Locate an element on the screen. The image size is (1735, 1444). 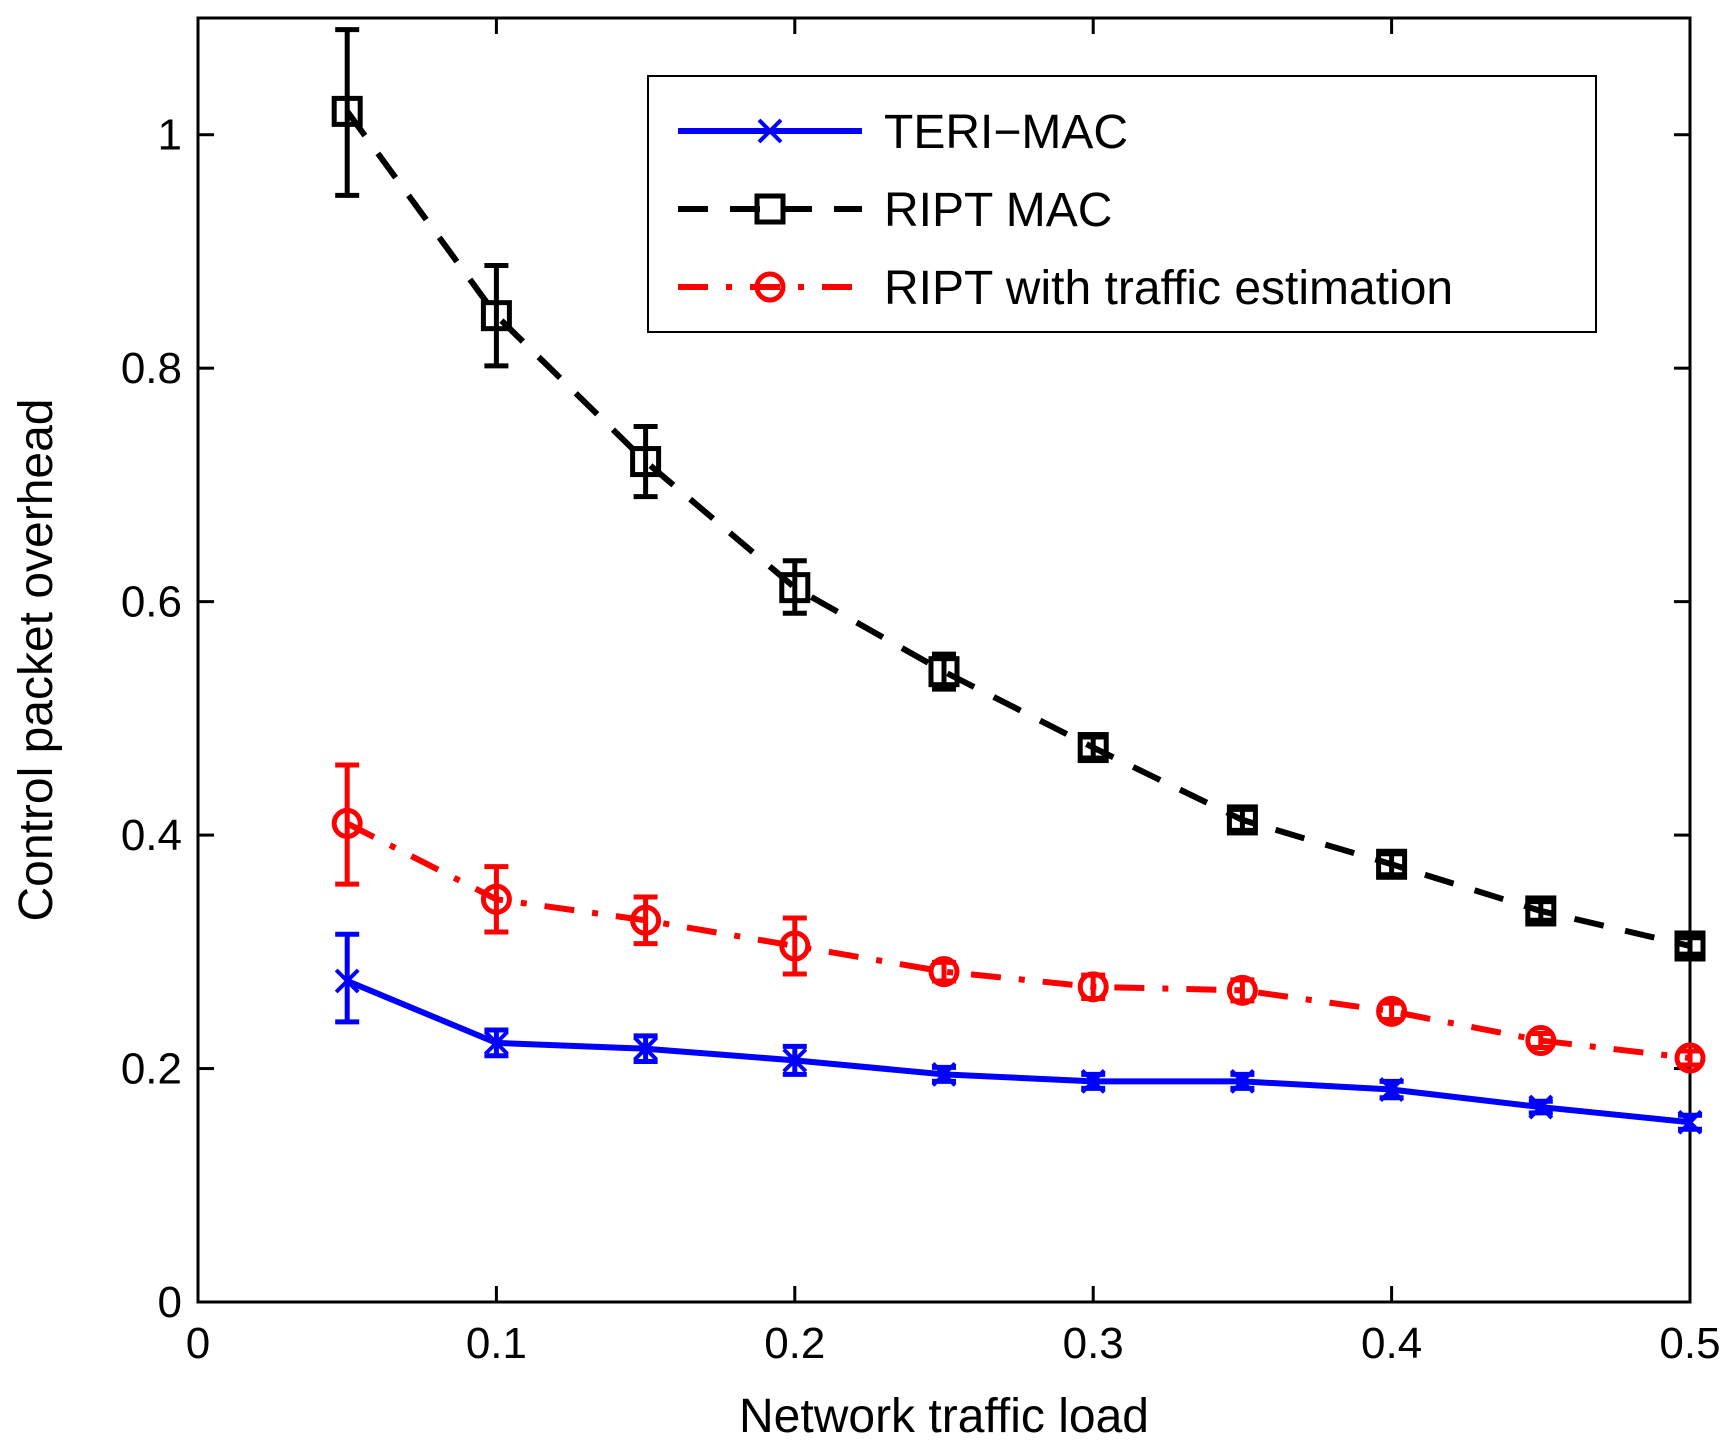
series-line-teri-mac is located at coordinates (1018, 1052).